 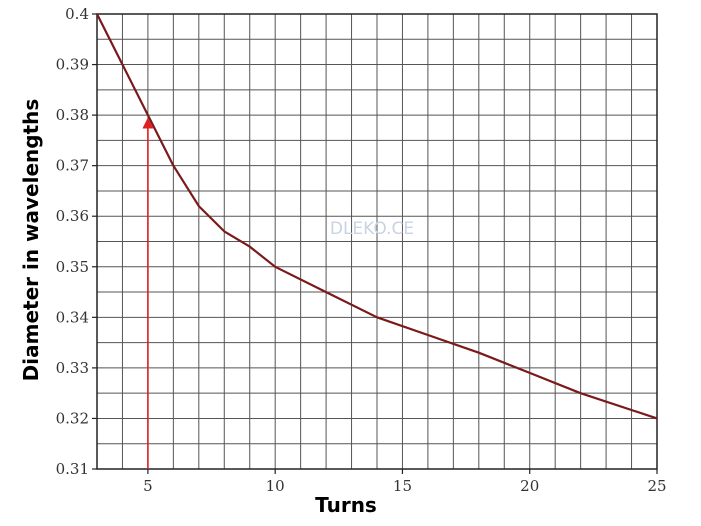 What do you see at coordinates (148, 486) in the screenshot?
I see `x-tick-label: 5` at bounding box center [148, 486].